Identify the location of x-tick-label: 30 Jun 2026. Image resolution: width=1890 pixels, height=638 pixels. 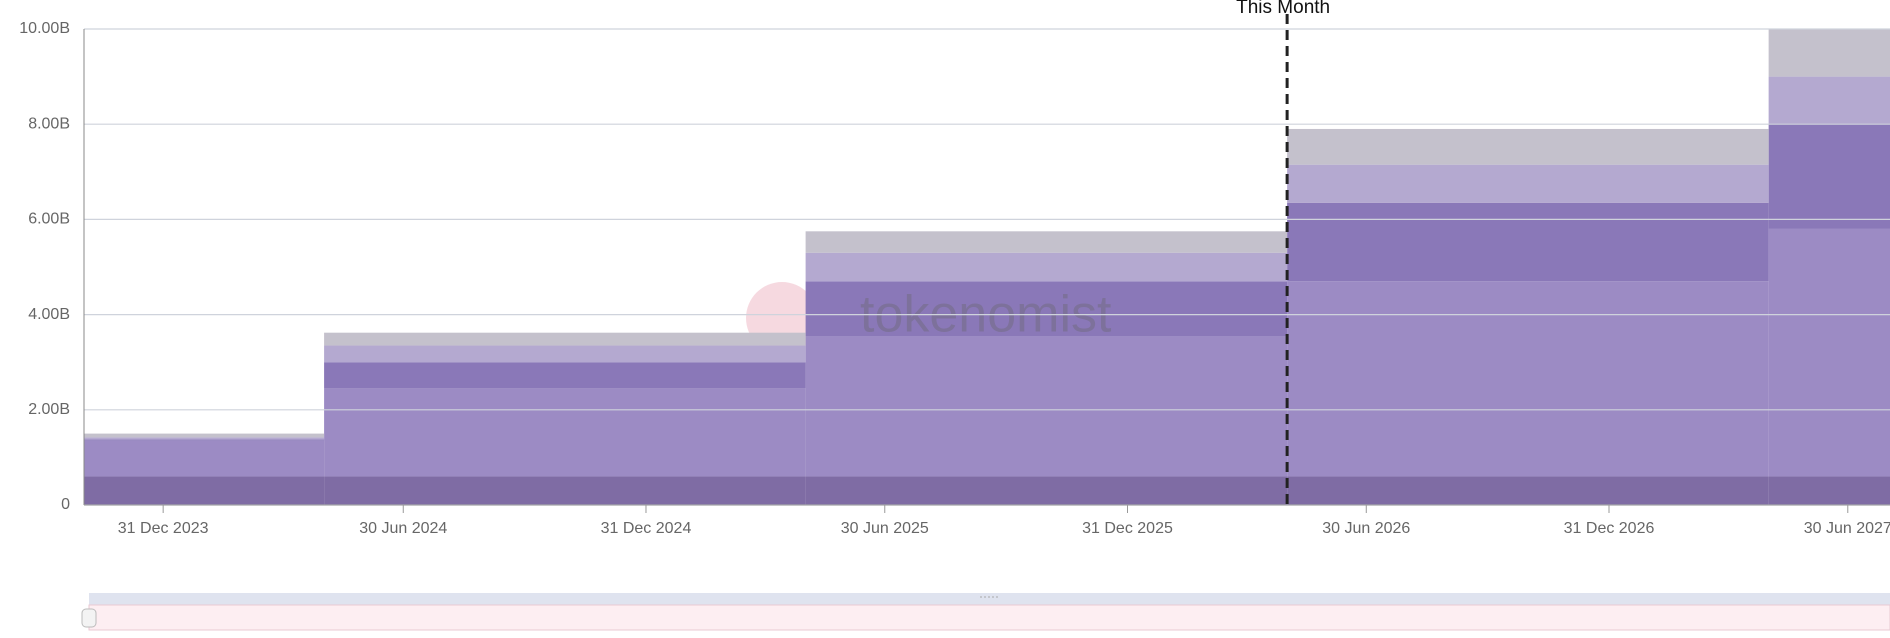
(1366, 528).